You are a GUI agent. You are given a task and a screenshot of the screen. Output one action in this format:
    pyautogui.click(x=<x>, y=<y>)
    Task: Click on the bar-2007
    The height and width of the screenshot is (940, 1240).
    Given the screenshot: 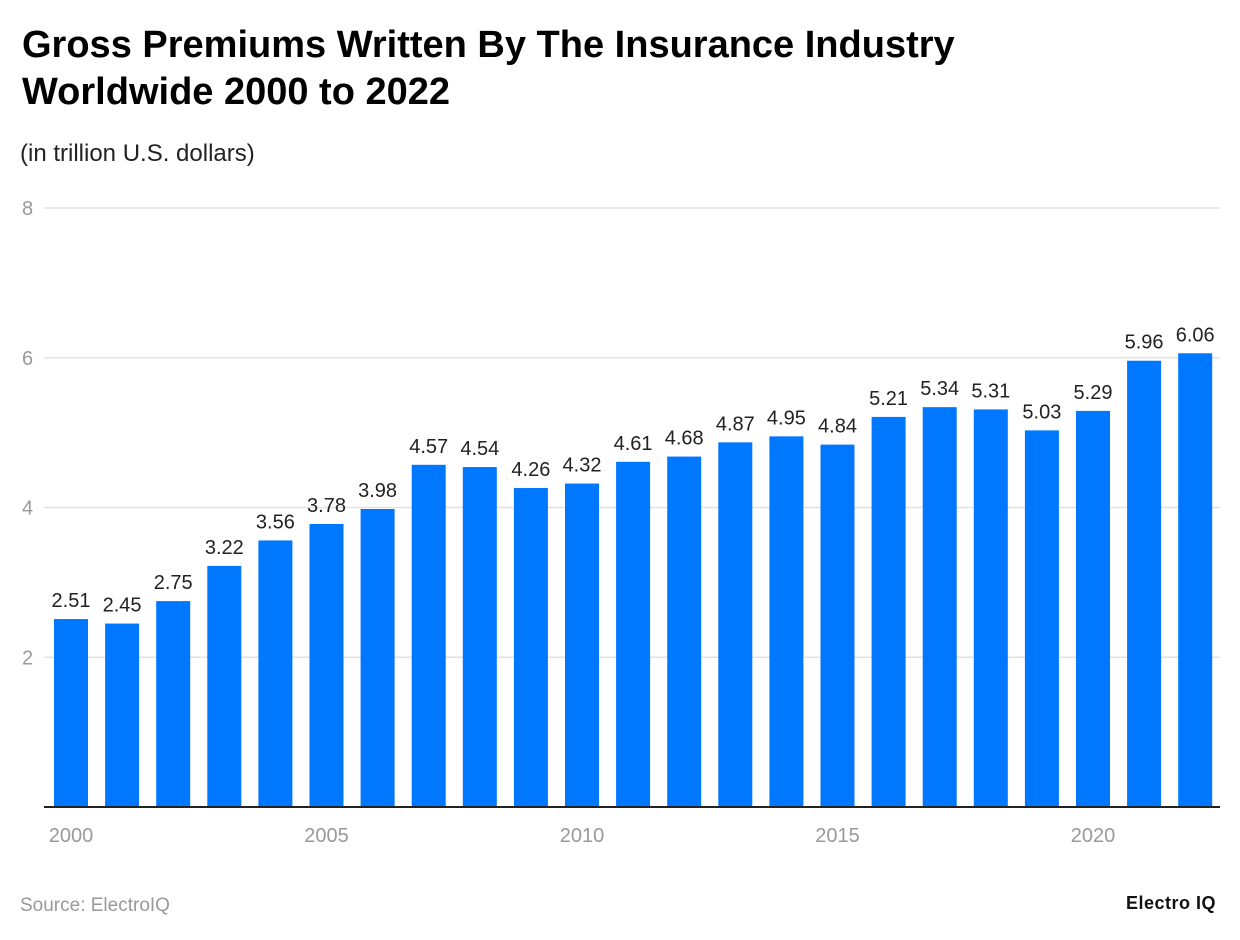 What is the action you would take?
    pyautogui.click(x=428, y=635)
    